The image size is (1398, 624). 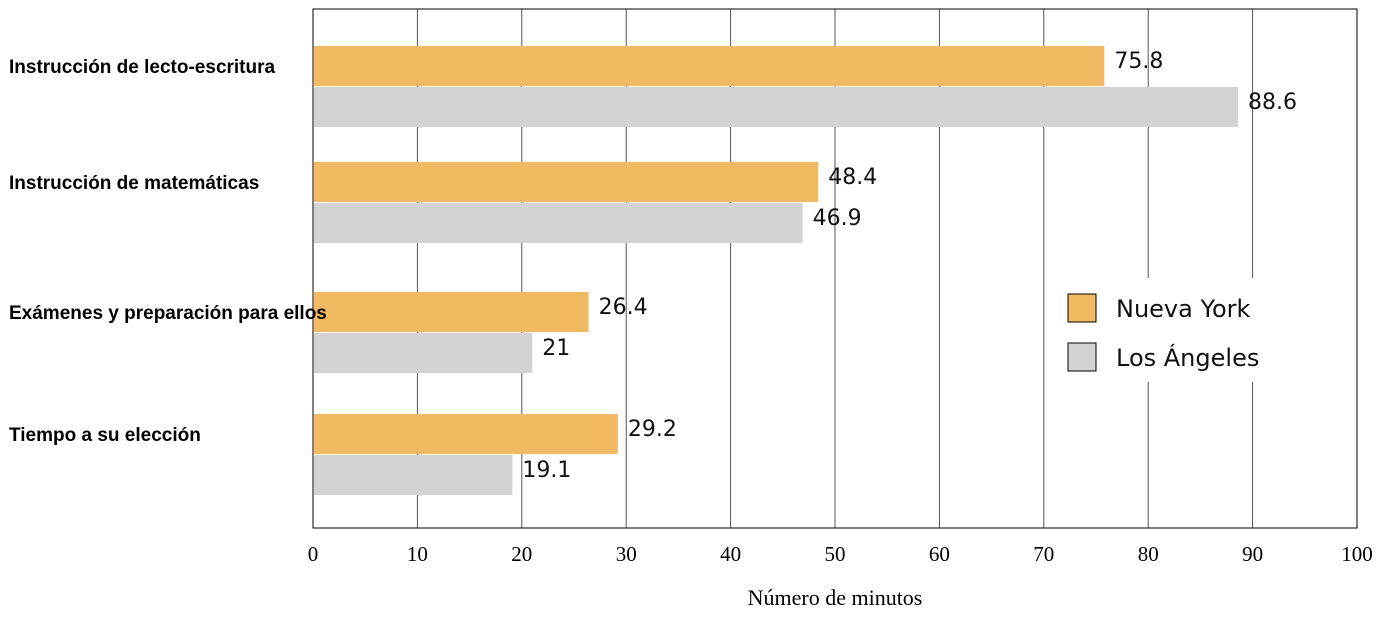 I want to click on data-label: 19.1, so click(x=546, y=470).